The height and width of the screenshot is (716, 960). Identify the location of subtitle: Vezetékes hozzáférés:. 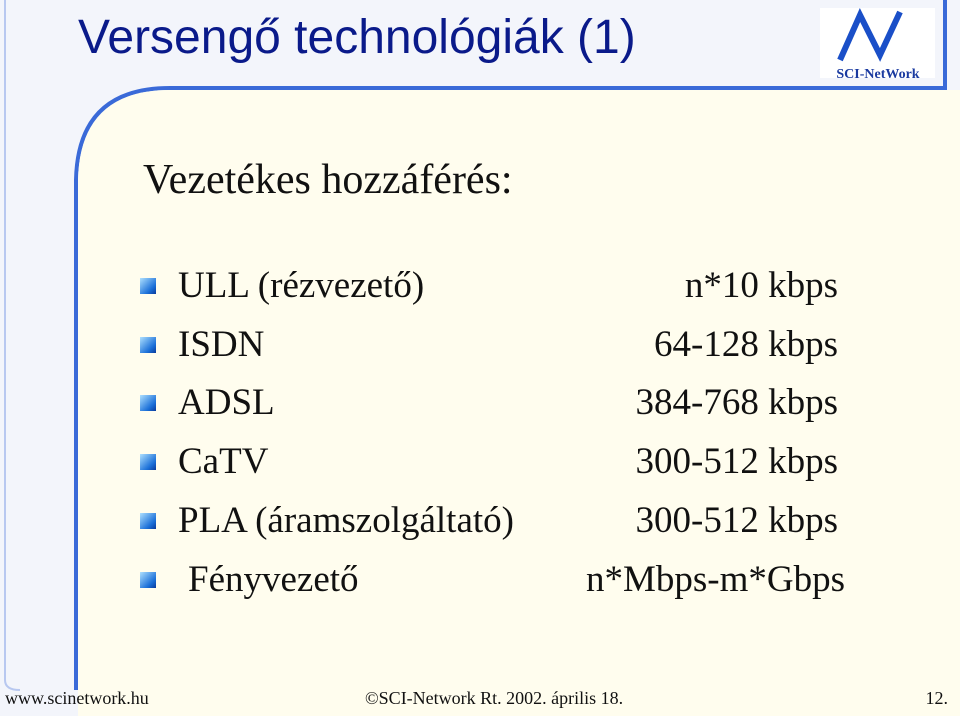
(328, 180).